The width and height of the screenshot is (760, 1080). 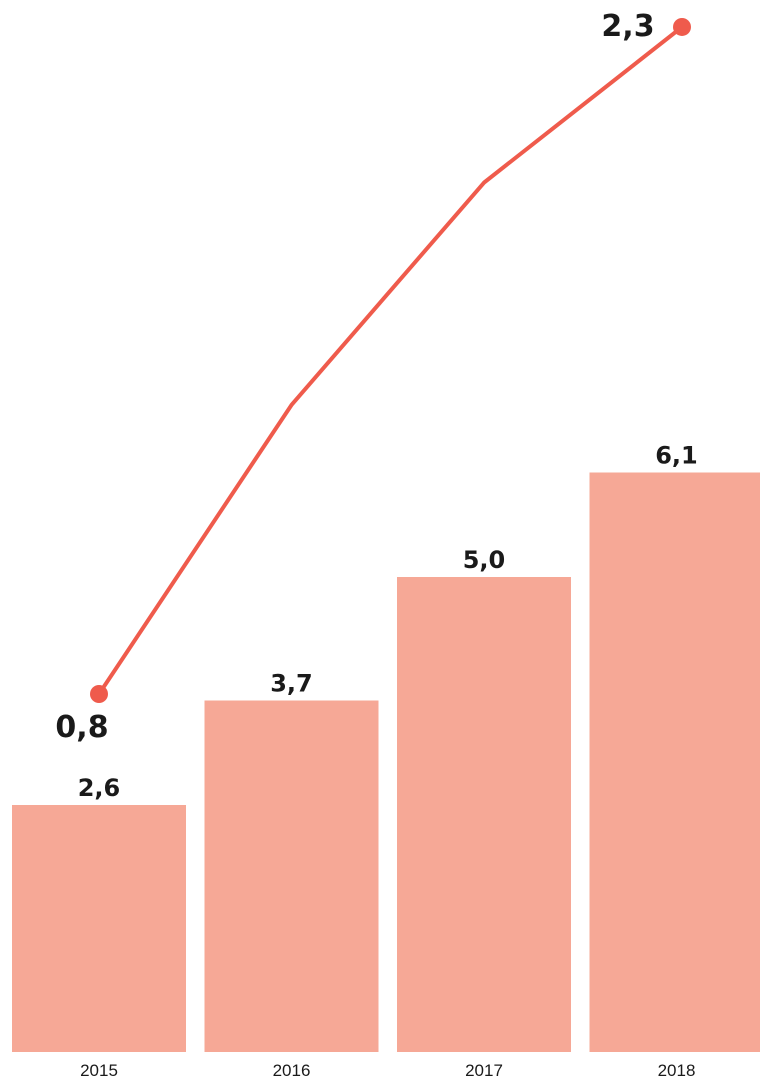 What do you see at coordinates (677, 1070) in the screenshot?
I see `x-tick-2018: 2018` at bounding box center [677, 1070].